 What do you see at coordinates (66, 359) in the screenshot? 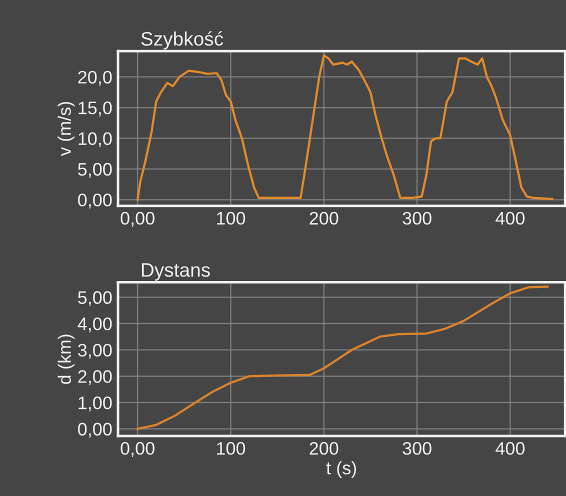
I see `y-axis-title: d (km)` at bounding box center [66, 359].